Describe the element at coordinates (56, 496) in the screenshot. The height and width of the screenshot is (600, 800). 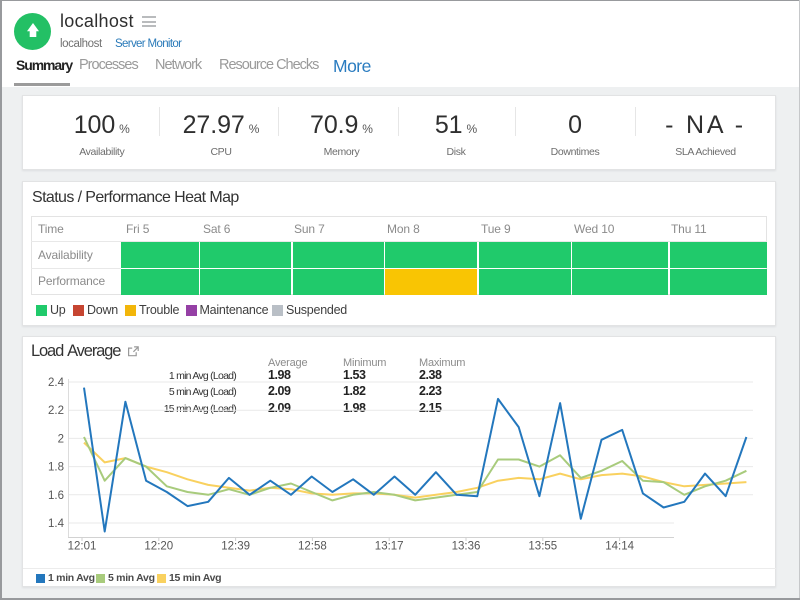
I see `svg-text: 1.6` at that location.